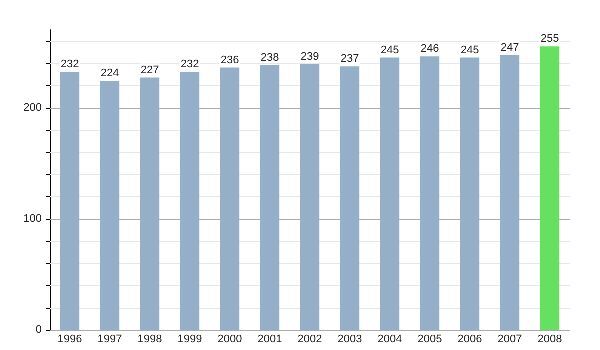 The image size is (600, 350). I want to click on data-label: 246, so click(430, 49).